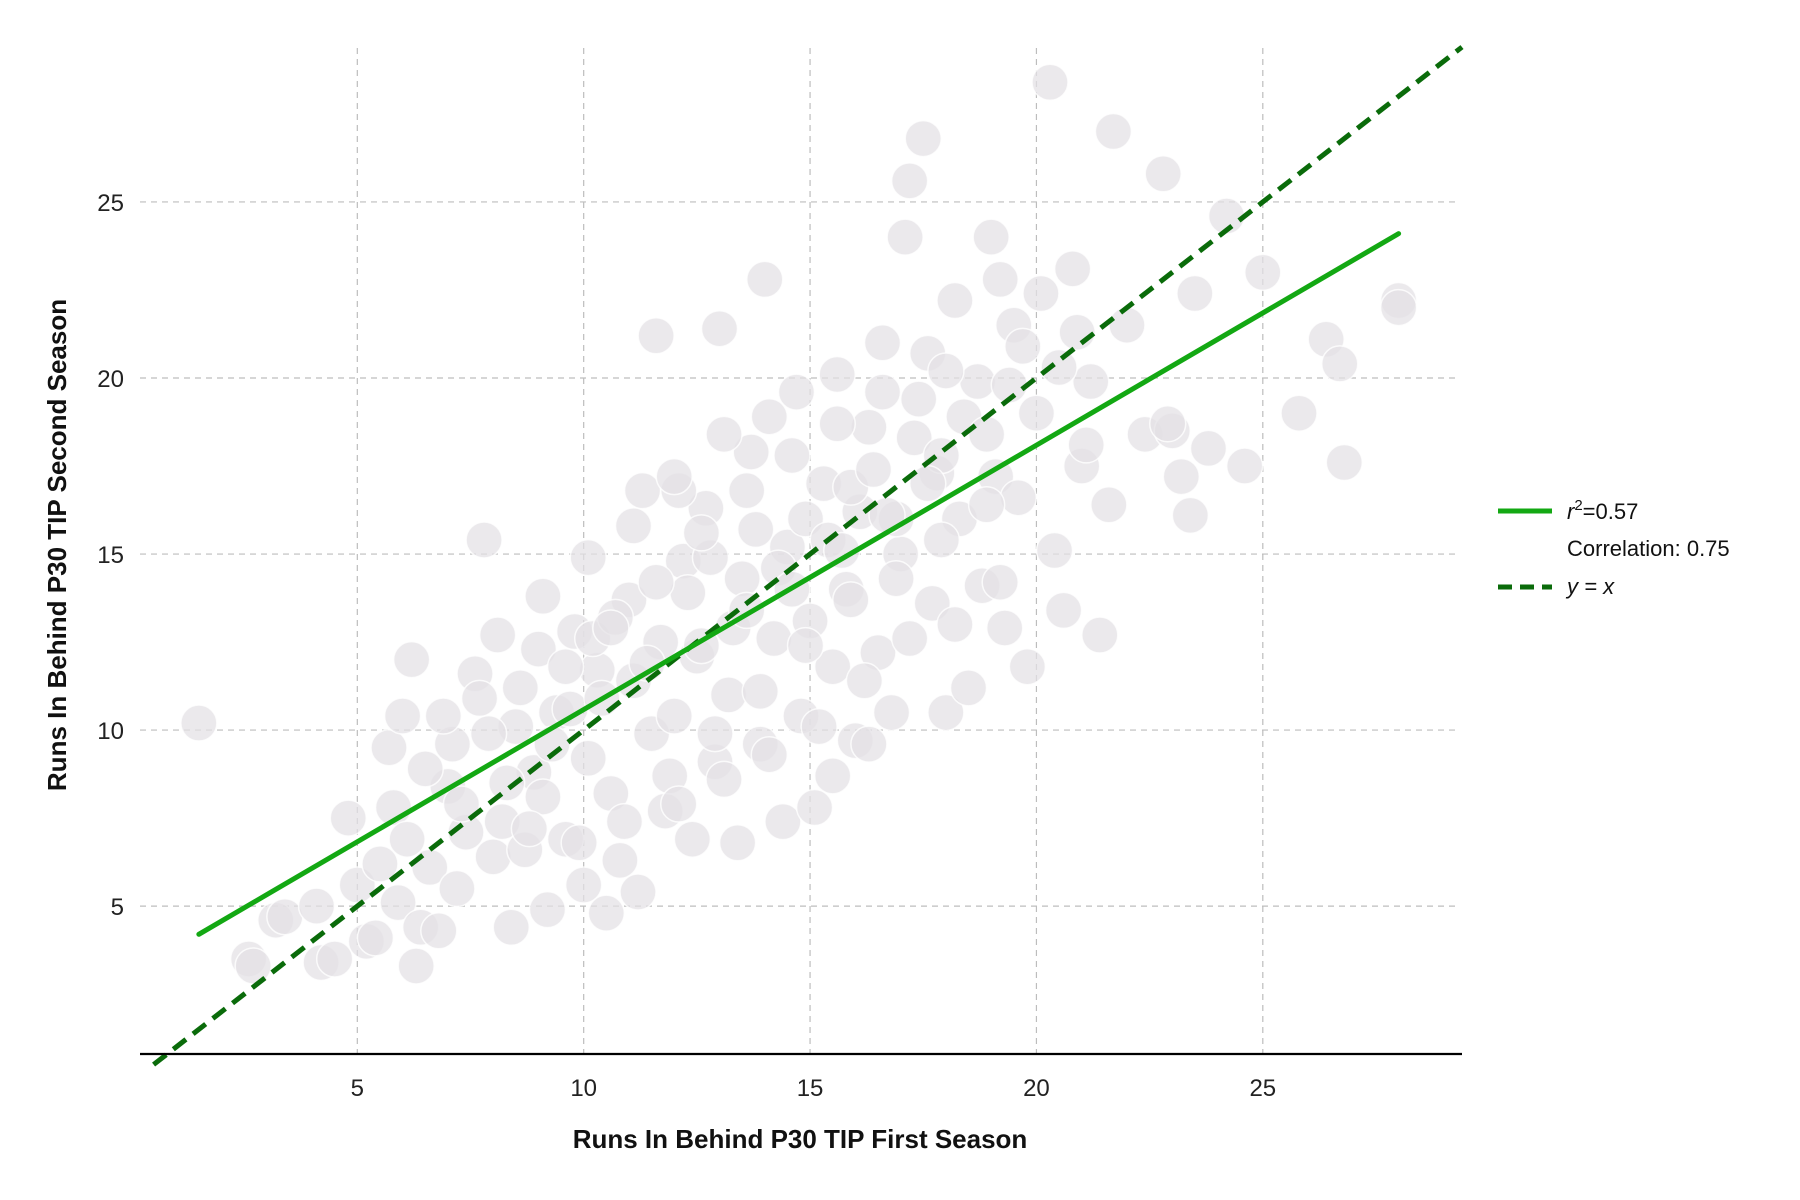  Describe the element at coordinates (1611, 511) in the screenshot. I see `legend-r-value: =0.57` at that location.